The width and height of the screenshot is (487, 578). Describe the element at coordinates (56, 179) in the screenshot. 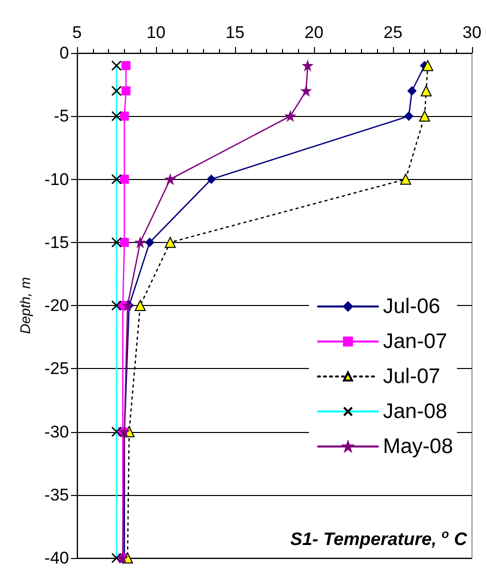

I see `y-tick-label: -10` at that location.